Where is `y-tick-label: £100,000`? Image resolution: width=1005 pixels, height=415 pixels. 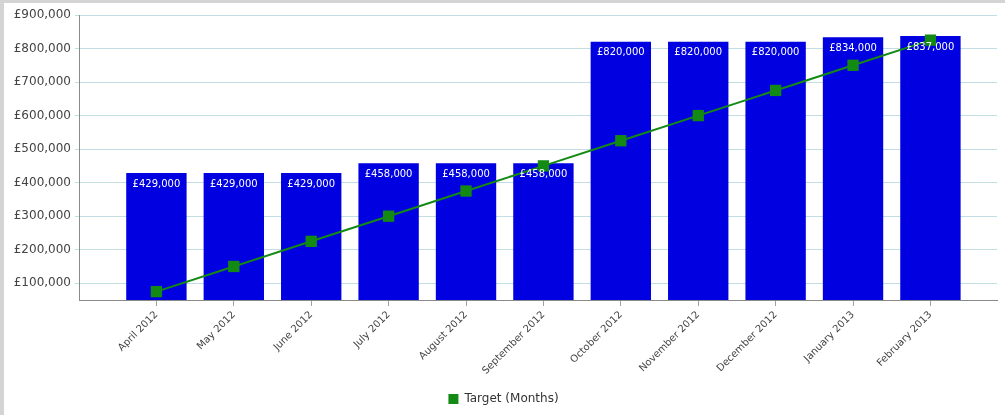 y-tick-label: £100,000 is located at coordinates (42, 282).